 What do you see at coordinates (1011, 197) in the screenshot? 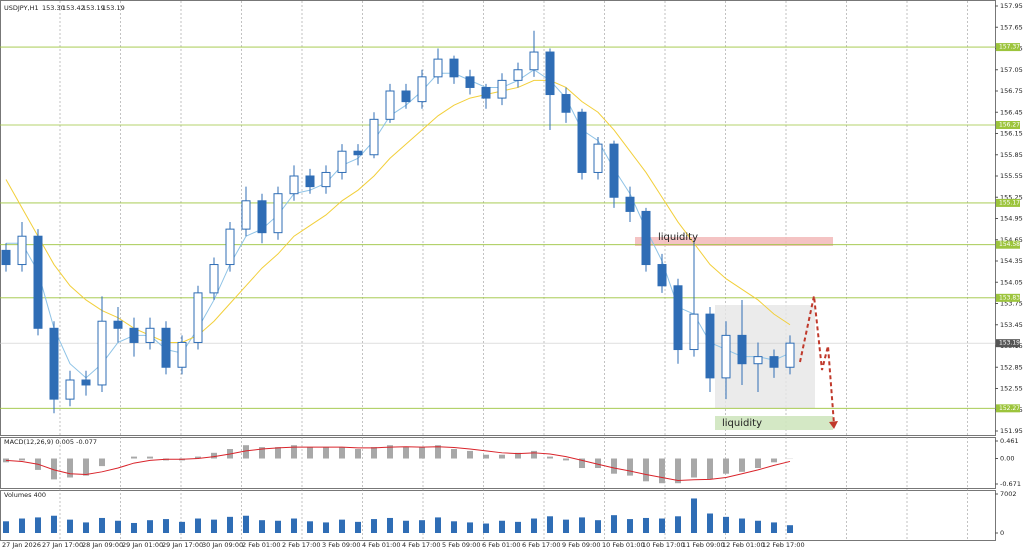
I see `y-tick-label: 155.25` at bounding box center [1011, 197].